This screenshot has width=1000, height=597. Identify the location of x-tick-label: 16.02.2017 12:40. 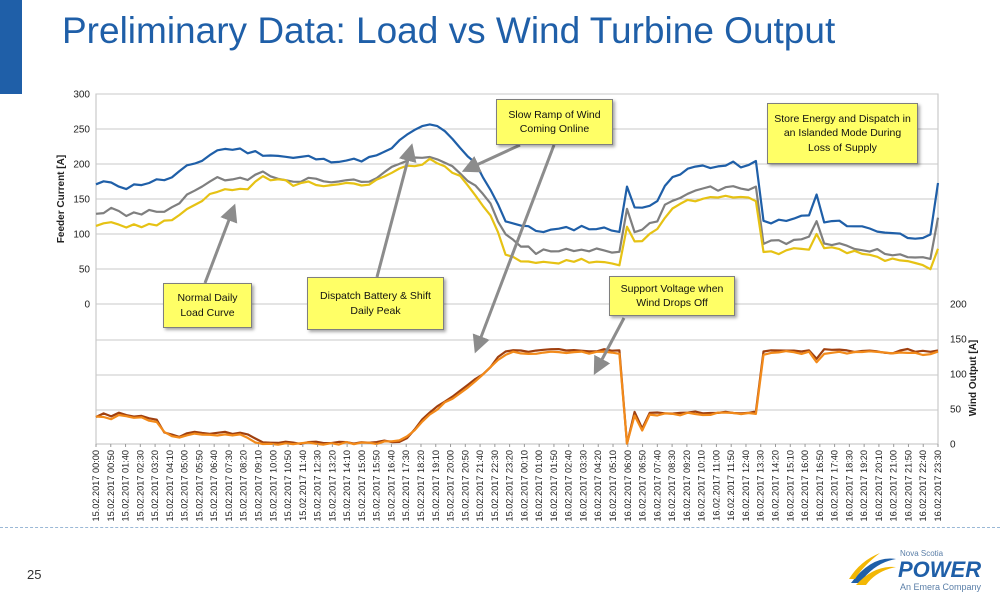
(746, 486).